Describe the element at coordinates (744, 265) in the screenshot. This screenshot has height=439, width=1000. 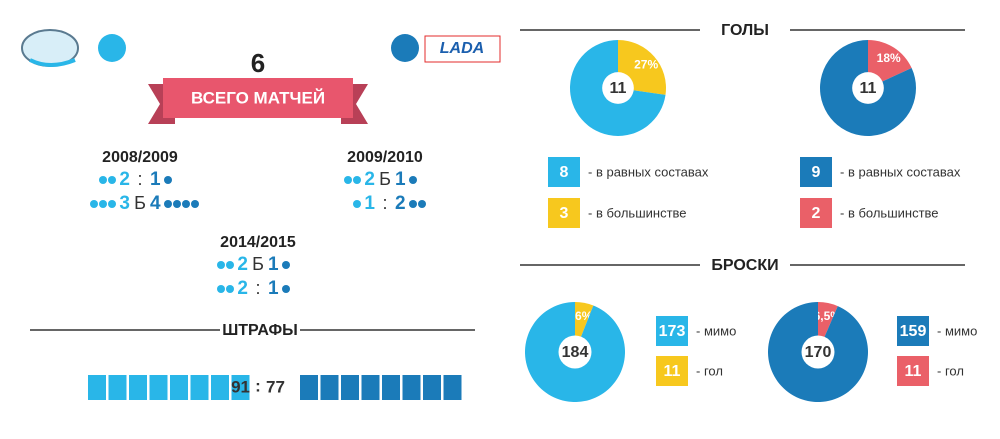
I see `section-title: БРОСКИ` at that location.